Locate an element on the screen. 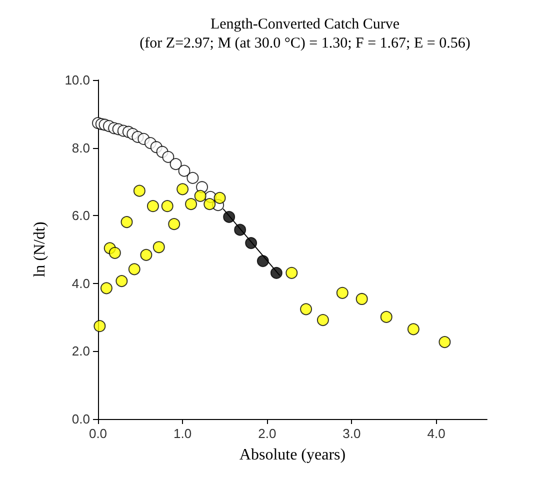 The height and width of the screenshot is (479, 547). y-tick-label: 8.0 is located at coordinates (81, 148).